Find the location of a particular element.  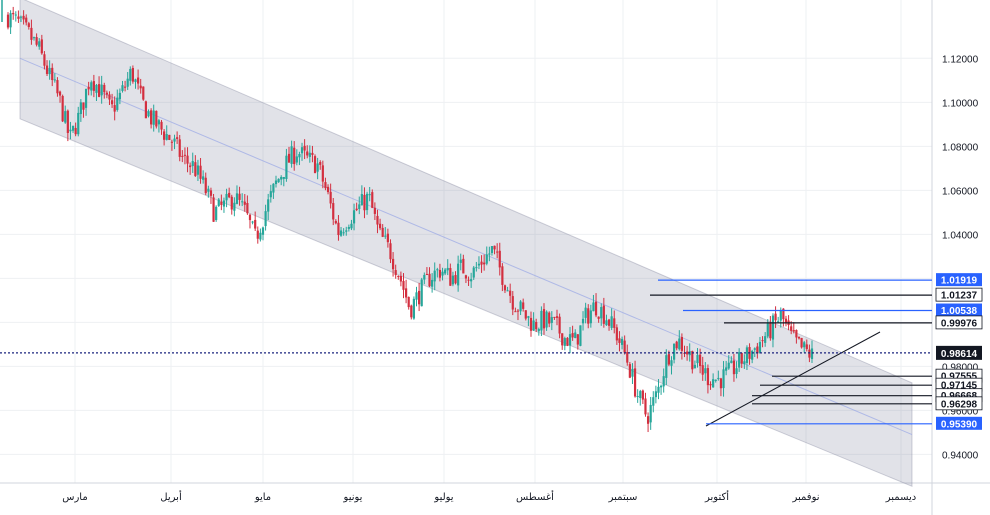

current-price-label: 0.98614 is located at coordinates (959, 354).